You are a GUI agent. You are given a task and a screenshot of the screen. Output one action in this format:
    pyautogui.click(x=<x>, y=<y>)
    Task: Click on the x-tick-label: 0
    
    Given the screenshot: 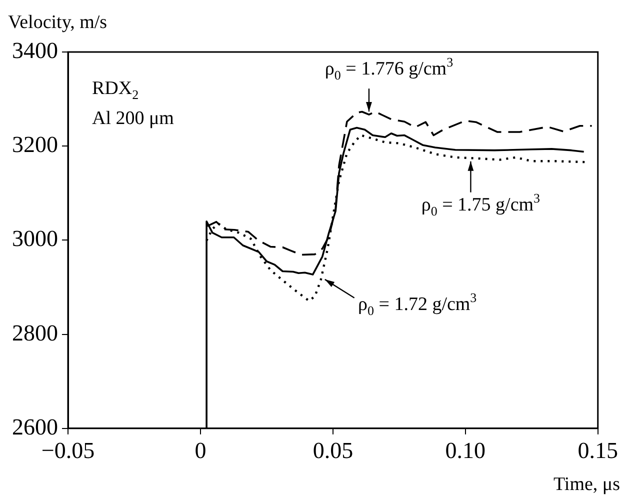 What is the action you would take?
    pyautogui.click(x=200, y=451)
    